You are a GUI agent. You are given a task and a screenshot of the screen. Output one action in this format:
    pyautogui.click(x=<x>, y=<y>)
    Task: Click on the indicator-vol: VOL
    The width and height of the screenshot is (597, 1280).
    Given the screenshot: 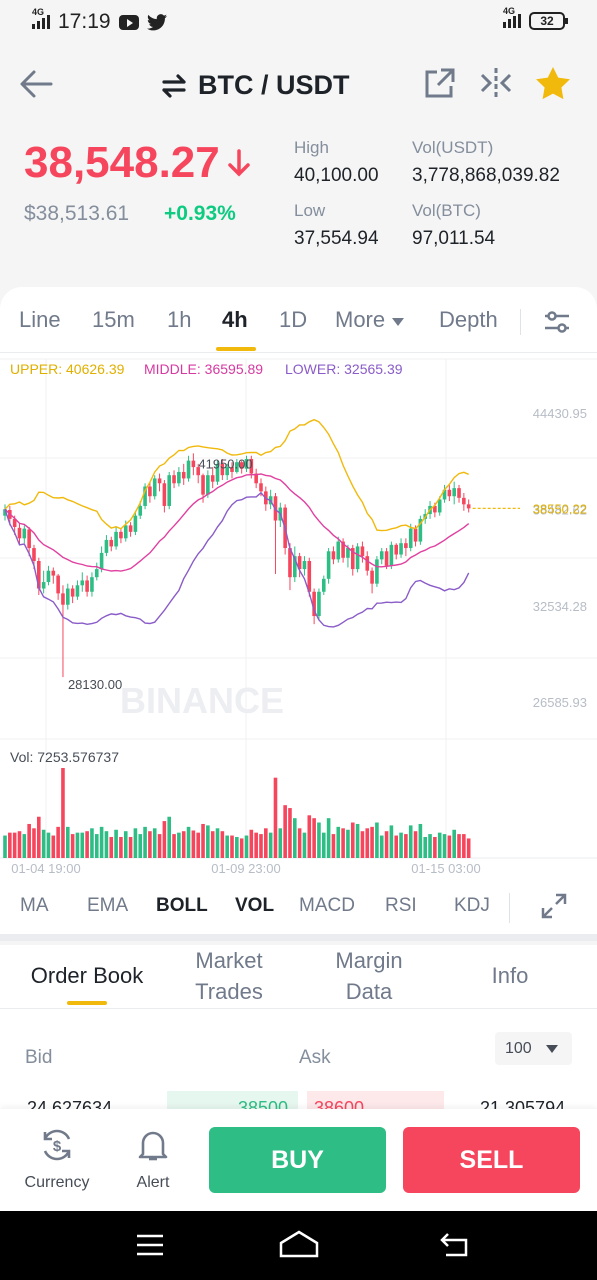 What is the action you would take?
    pyautogui.click(x=255, y=905)
    